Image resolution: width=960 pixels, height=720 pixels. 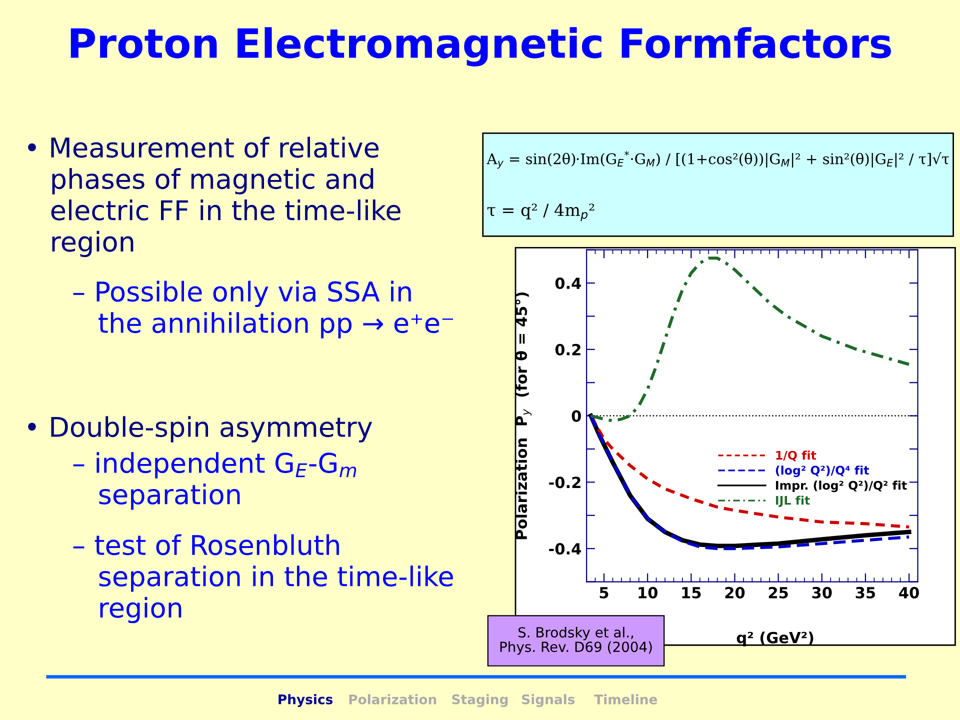 I want to click on x-tick-label: 40, so click(x=909, y=592).